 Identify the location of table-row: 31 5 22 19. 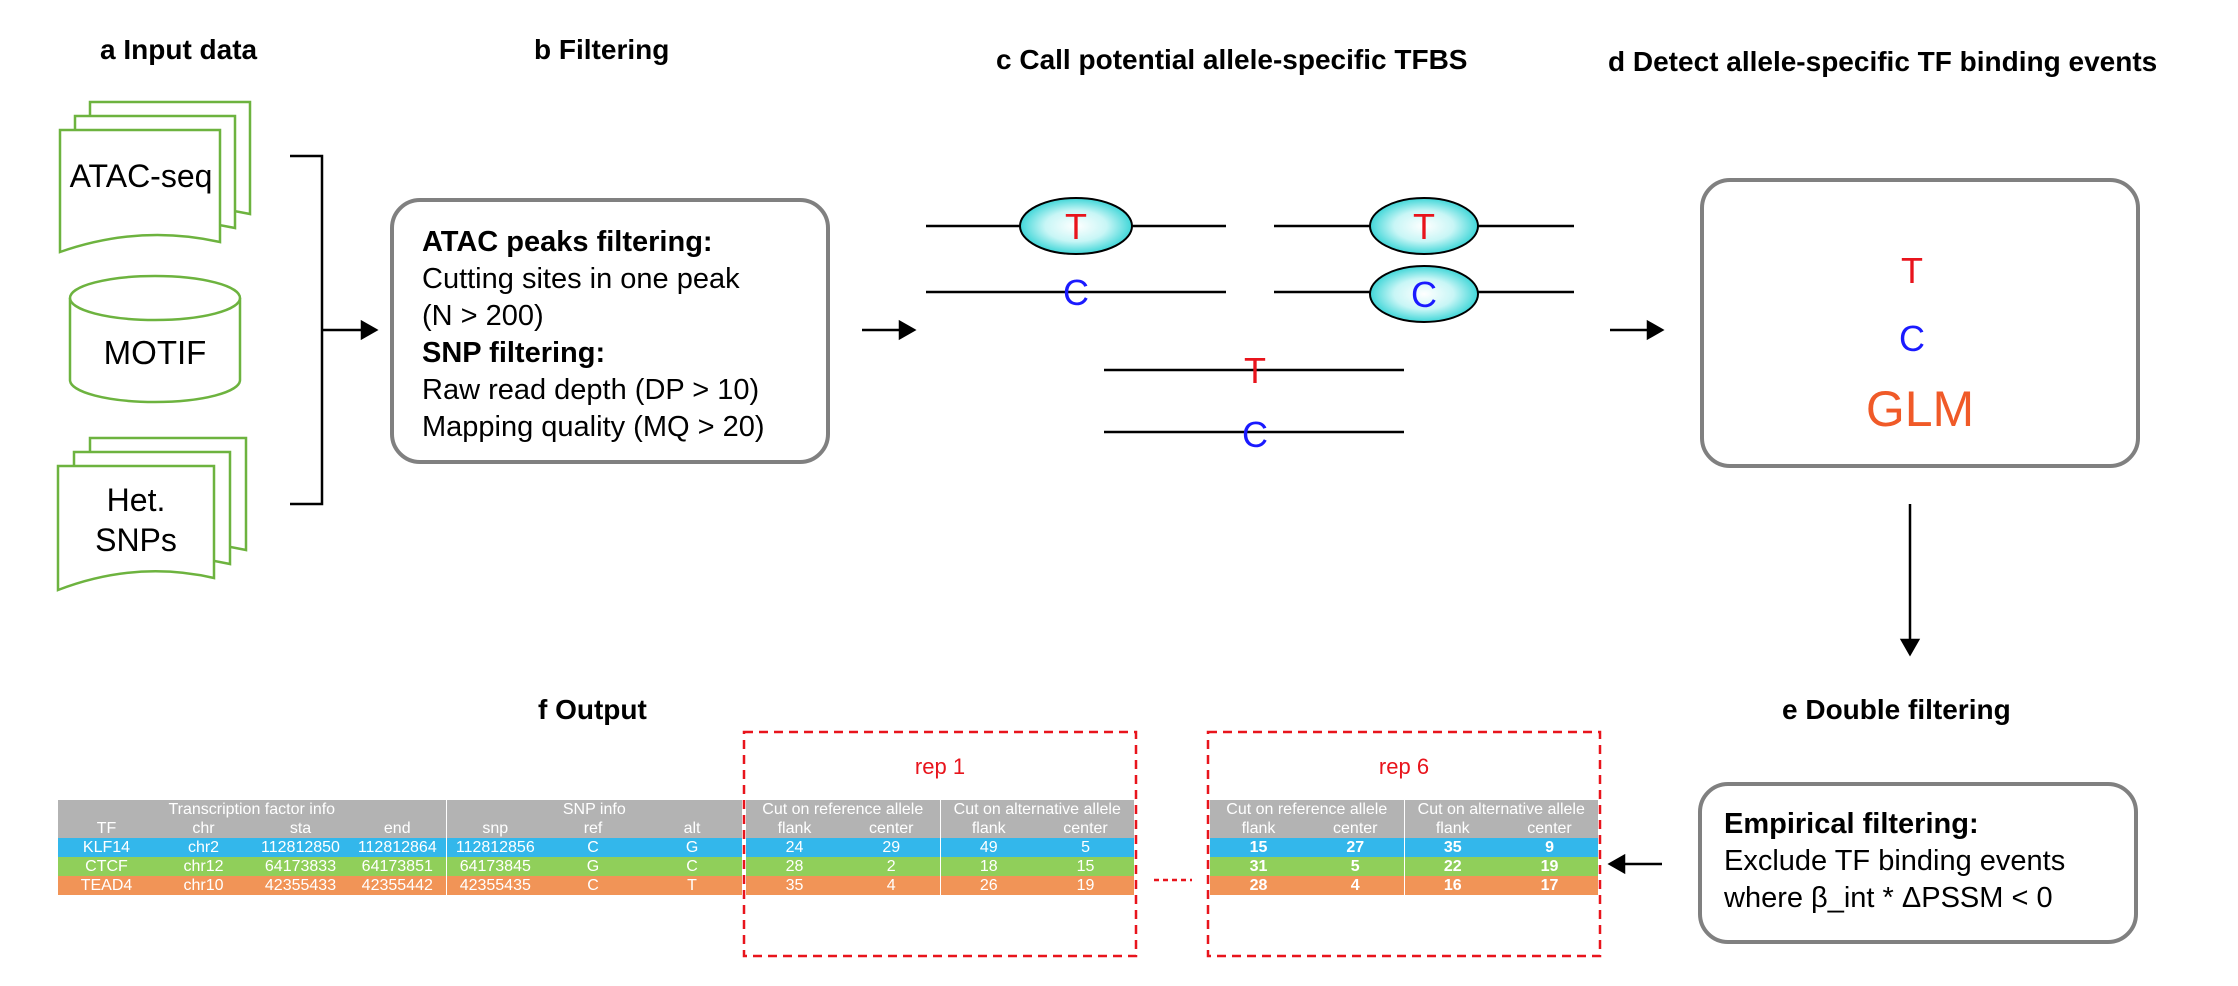
(1404, 866).